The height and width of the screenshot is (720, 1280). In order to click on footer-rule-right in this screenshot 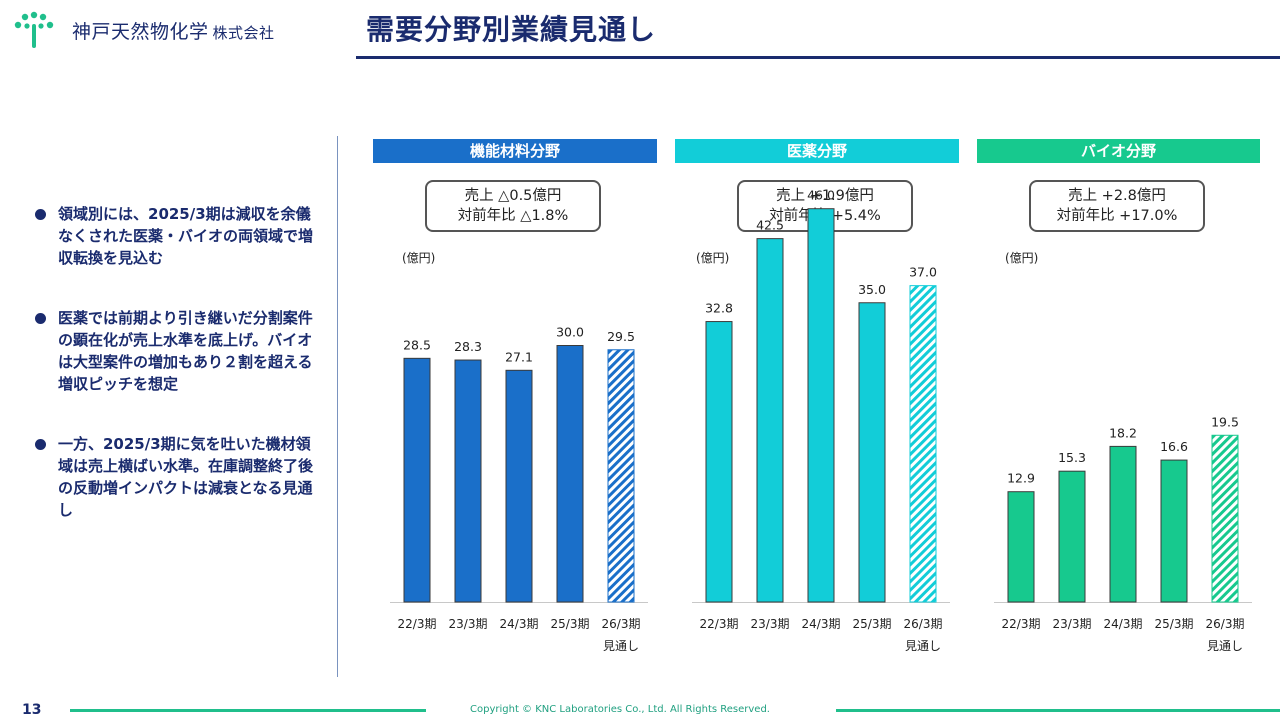, I will do `click(1058, 710)`.